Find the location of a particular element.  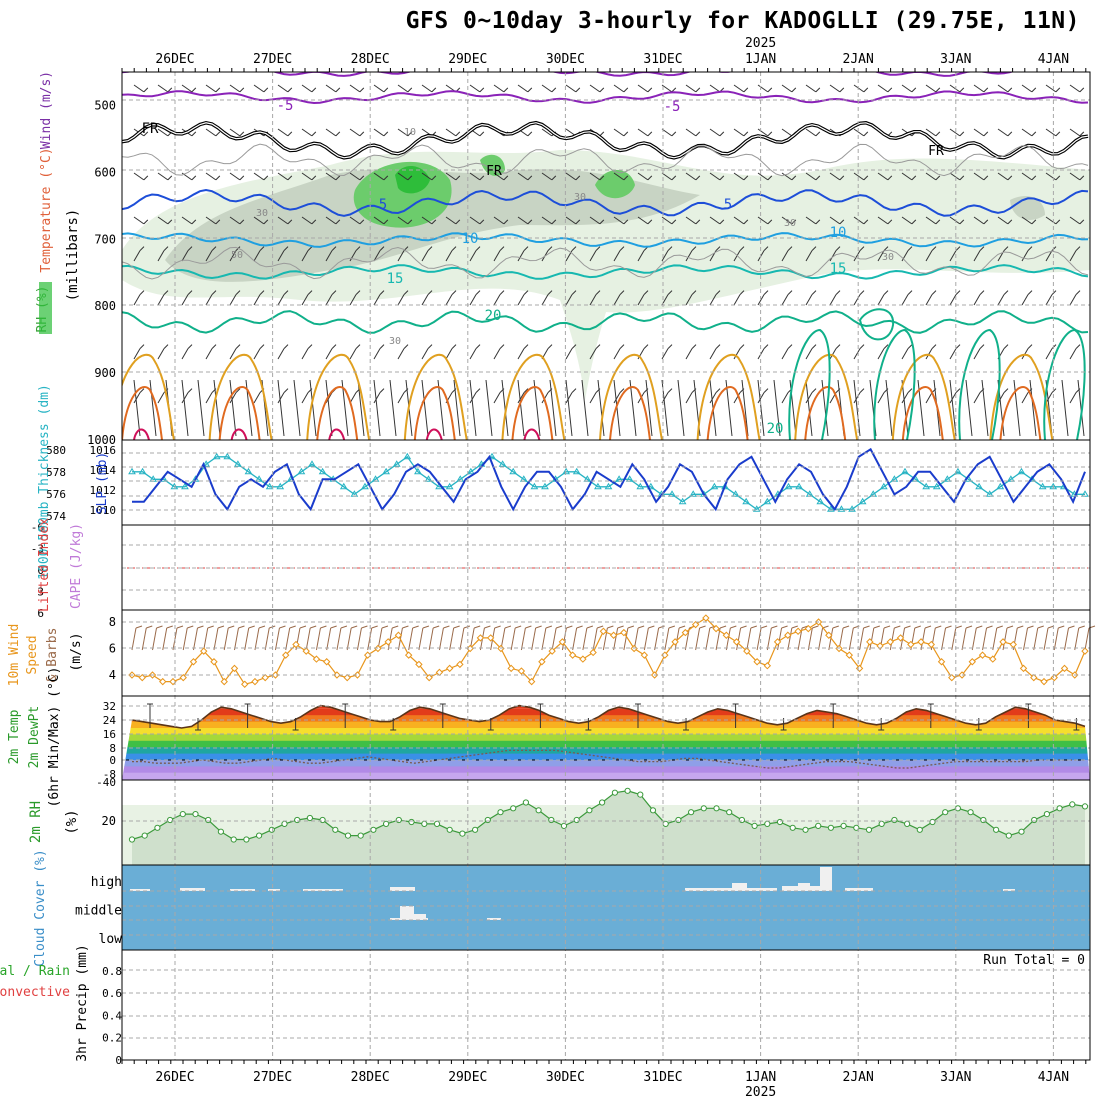

rh-70-area-b is located at coordinates (615, 184).